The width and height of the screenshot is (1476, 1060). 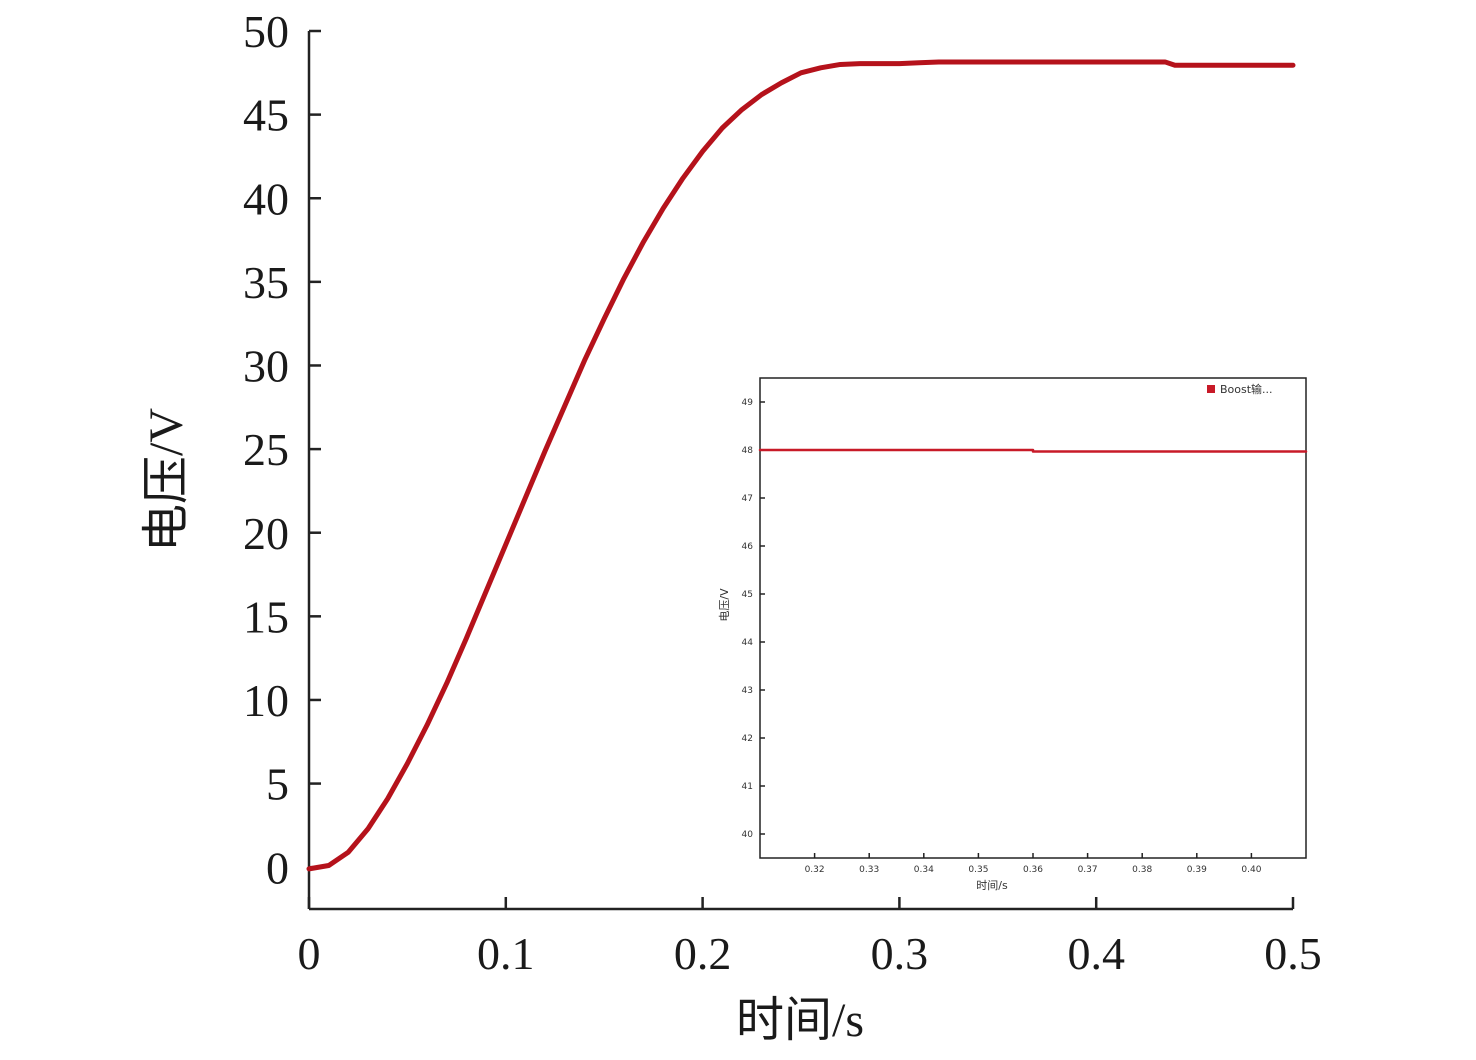 I want to click on inset-y-tick-label: 41, so click(x=747, y=787).